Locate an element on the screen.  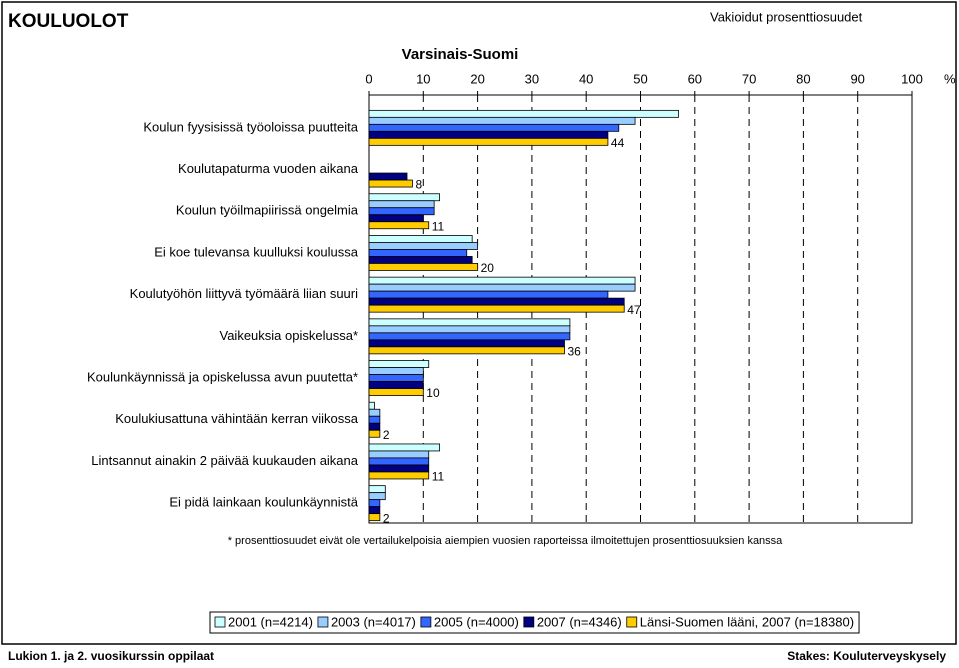
category-label: Koulun työilmapiirissä ongelmia is located at coordinates (267, 210).